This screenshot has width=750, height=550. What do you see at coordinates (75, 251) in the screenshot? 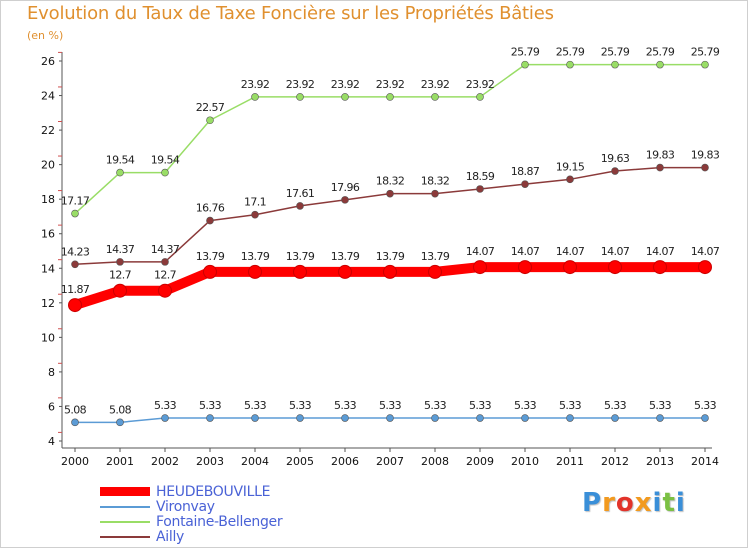
I see `data-label-ailly: 14.23` at bounding box center [75, 251].